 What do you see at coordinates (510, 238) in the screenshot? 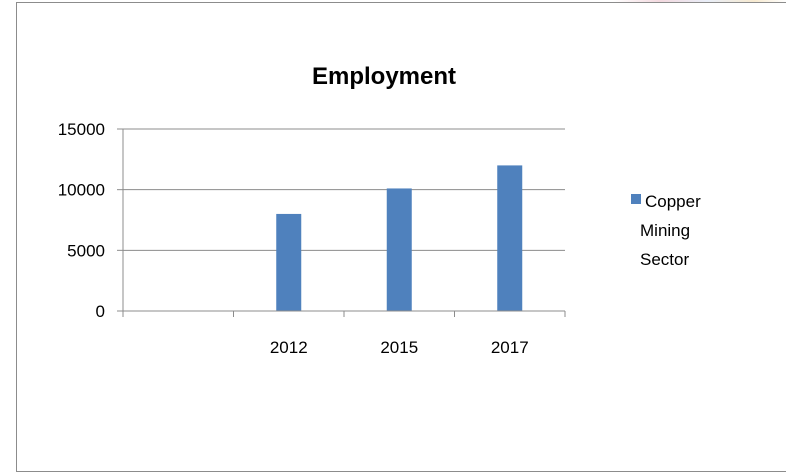
I see `bar-2017` at bounding box center [510, 238].